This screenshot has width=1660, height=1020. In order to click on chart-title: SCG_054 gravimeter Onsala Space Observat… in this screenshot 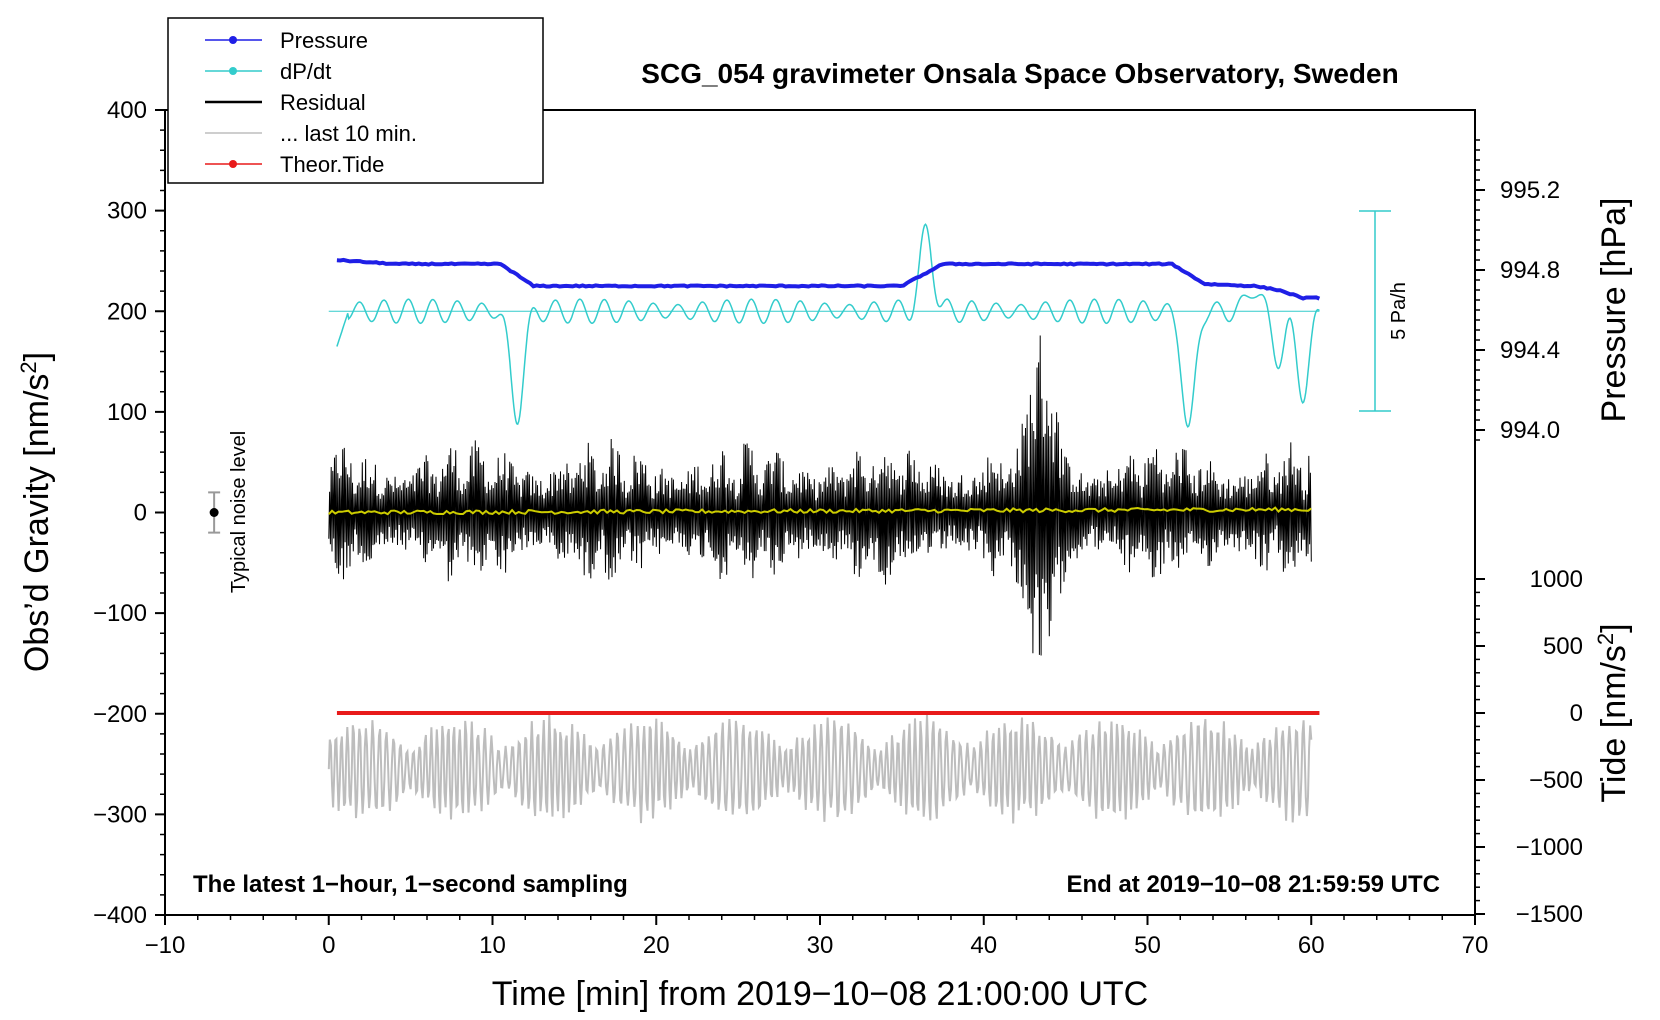, I will do `click(1019, 73)`.